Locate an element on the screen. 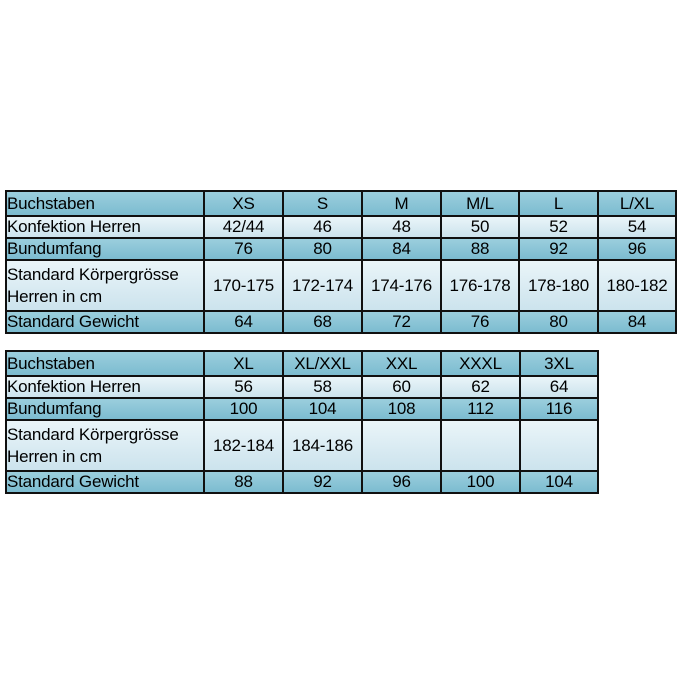 The image size is (680, 680). size-cell: 3XL is located at coordinates (559, 363).